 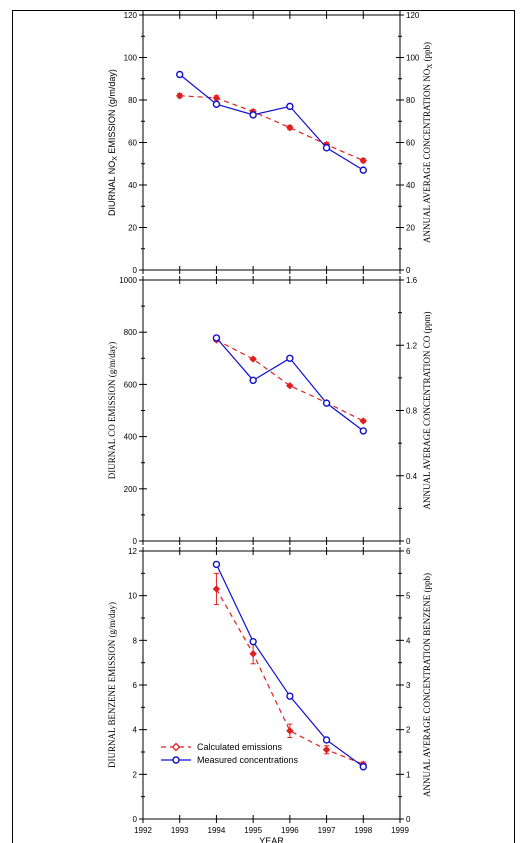 I want to click on right-tick-label: 1.2, so click(x=412, y=345).